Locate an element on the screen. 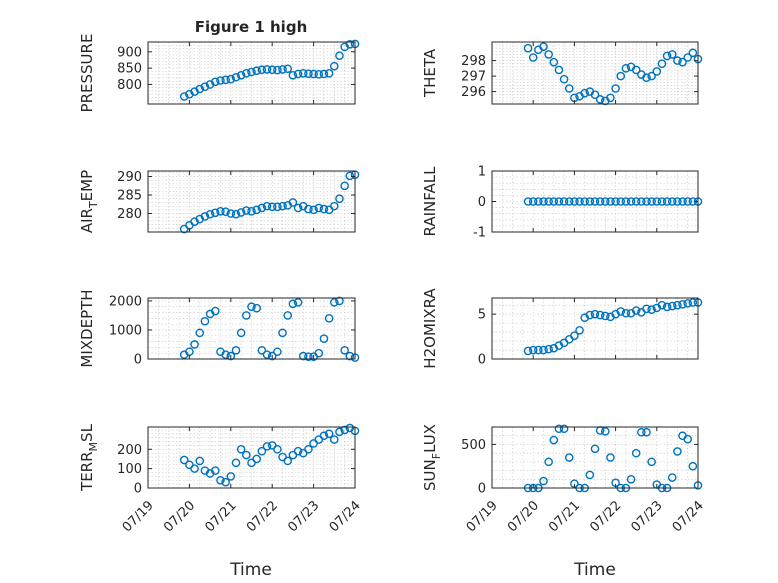  panel-4: 0 1000 2000 MIXDEPTH is located at coordinates (219, 328).